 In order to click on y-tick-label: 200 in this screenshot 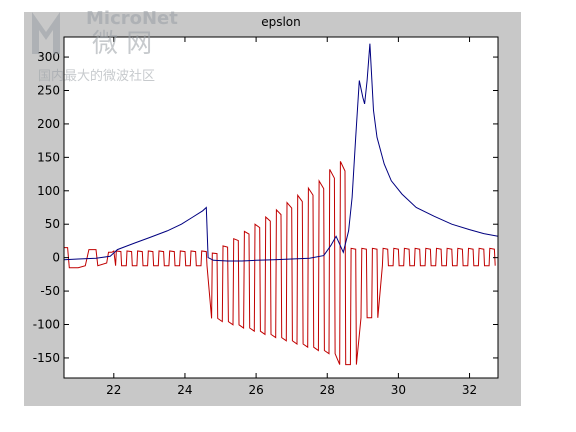, I will do `click(48, 124)`.